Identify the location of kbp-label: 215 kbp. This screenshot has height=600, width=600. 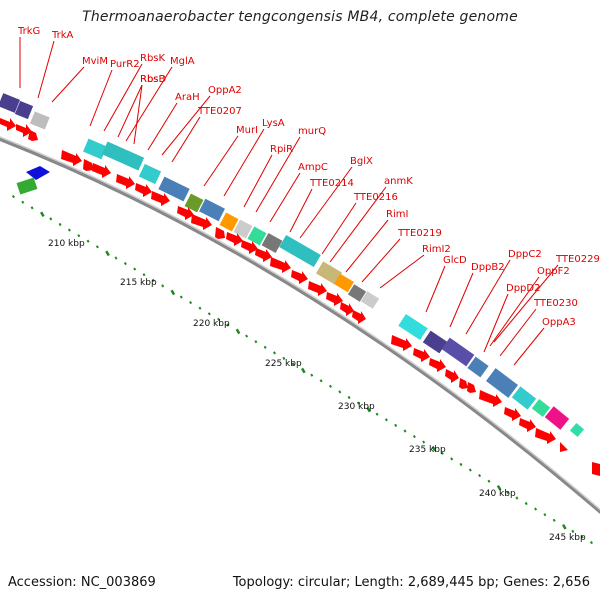
(138, 283).